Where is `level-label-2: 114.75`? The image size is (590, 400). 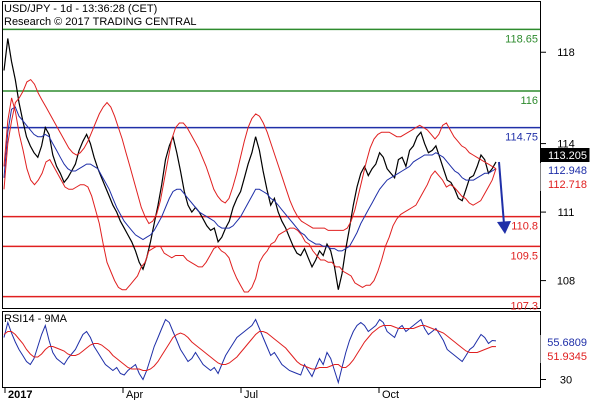 level-label-2: 114.75 is located at coordinates (521, 138).